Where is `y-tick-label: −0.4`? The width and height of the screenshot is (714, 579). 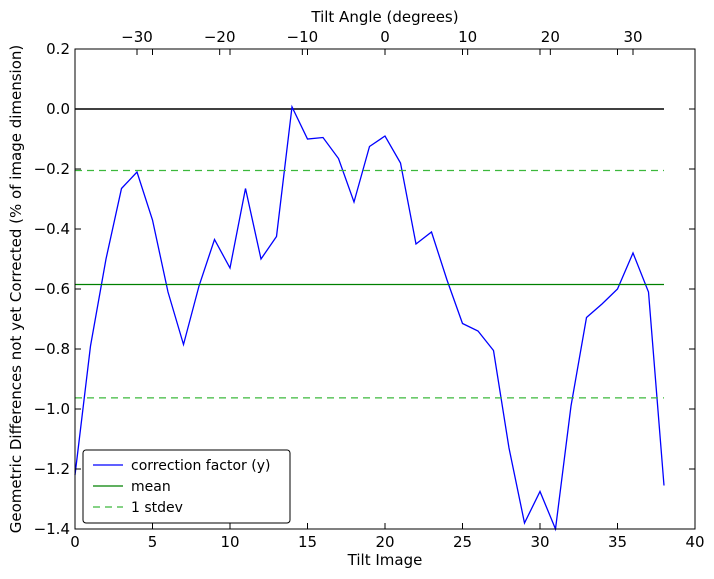
y-tick-label: −0.4 is located at coordinates (52, 229).